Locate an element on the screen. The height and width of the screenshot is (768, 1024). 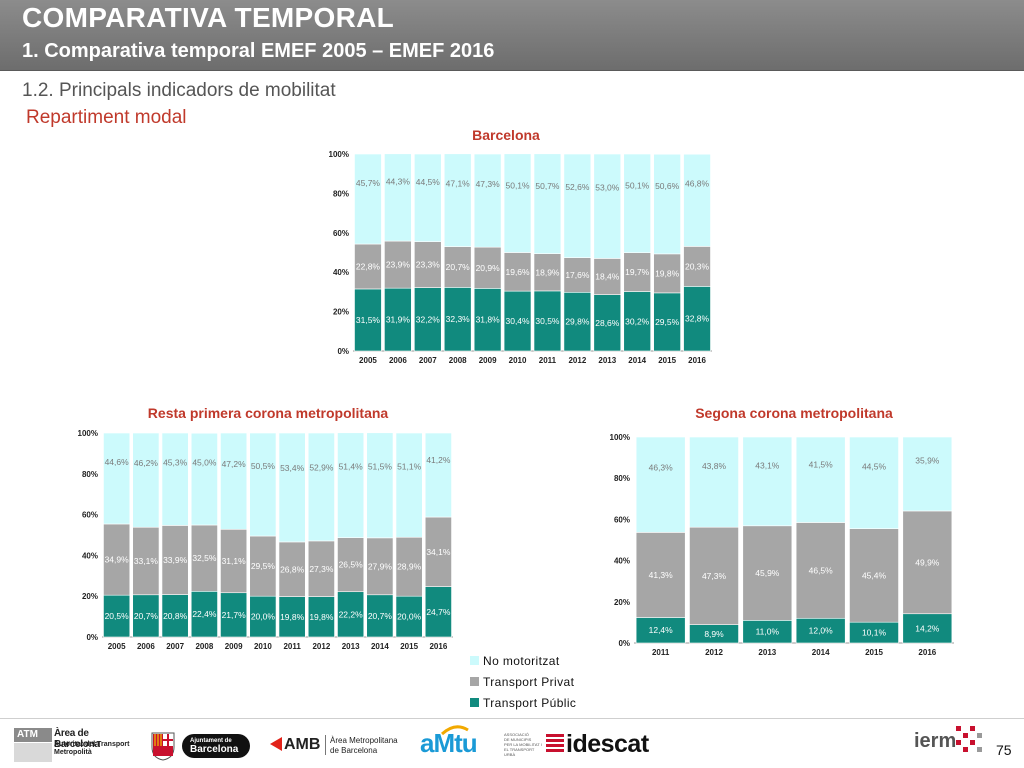
amb-logo: AMB Àrea Metropolitana de Barcelona is located at coordinates (338, 745).